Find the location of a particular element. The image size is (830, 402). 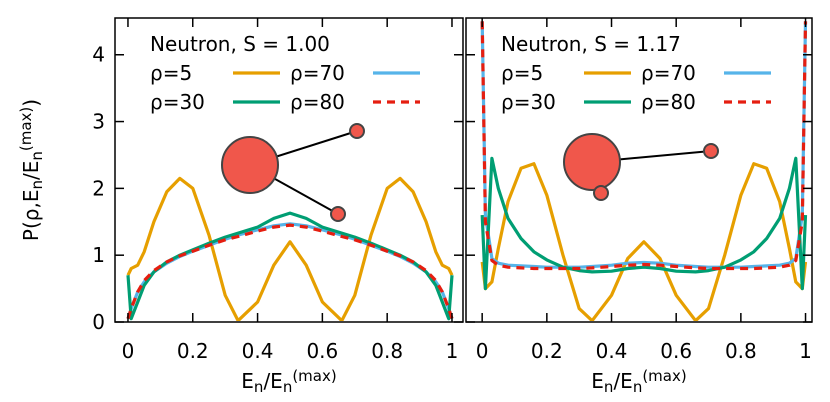

y-tick-label: 2 is located at coordinates (98, 188).